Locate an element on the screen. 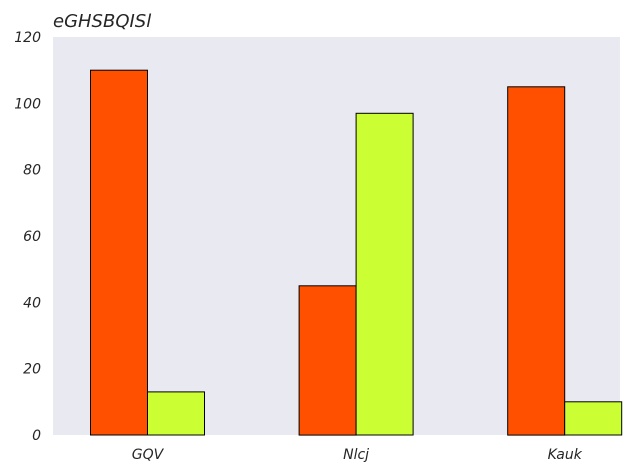 The image size is (632, 474). y-axis-ticks: 0 20 40 60 80 100 120 is located at coordinates (27, 237).